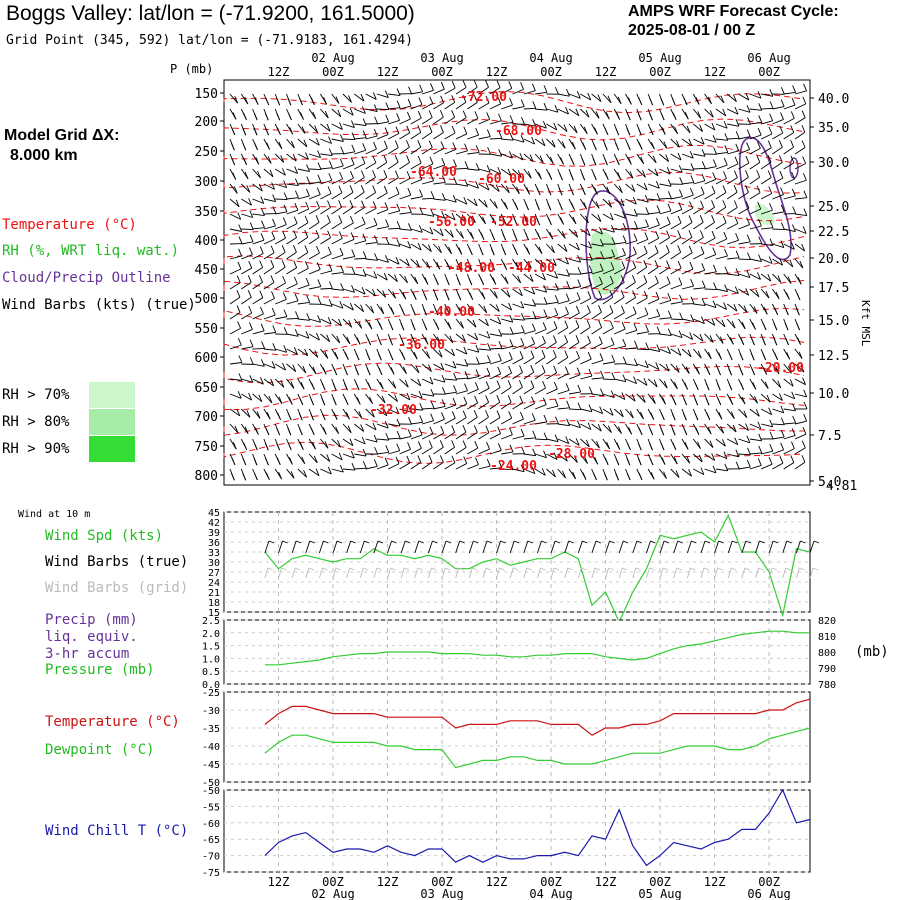 This screenshot has height=900, width=900. I want to click on temperature-contour-label: -72.00, so click(483, 97).